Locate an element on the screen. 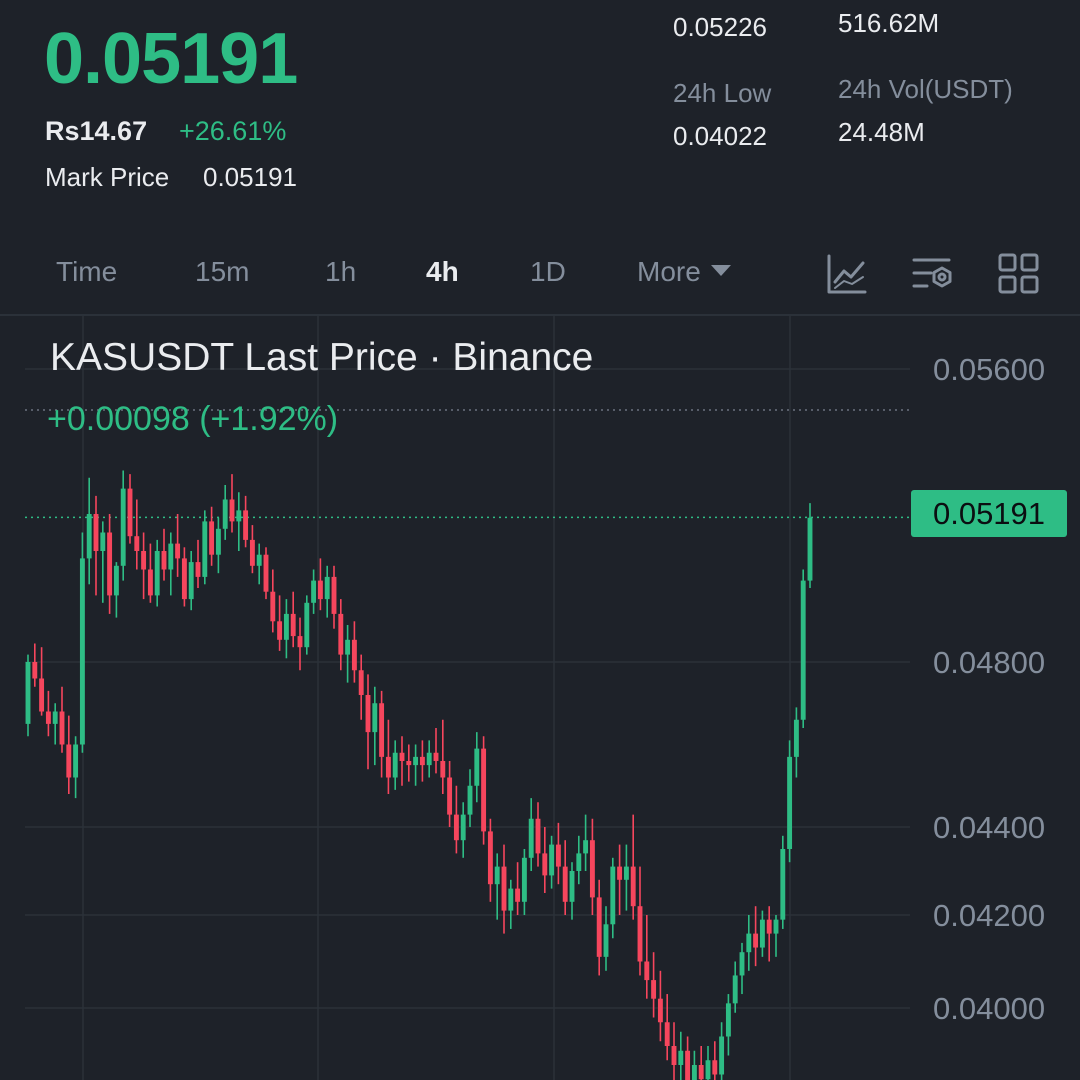 Image resolution: width=1080 pixels, height=1080 pixels. tab-15m: 15m is located at coordinates (222, 271).